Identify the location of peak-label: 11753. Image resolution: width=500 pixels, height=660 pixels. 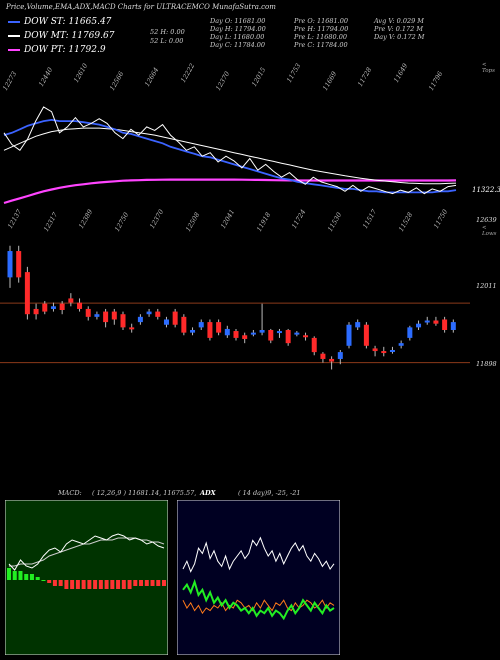
(294, 73).